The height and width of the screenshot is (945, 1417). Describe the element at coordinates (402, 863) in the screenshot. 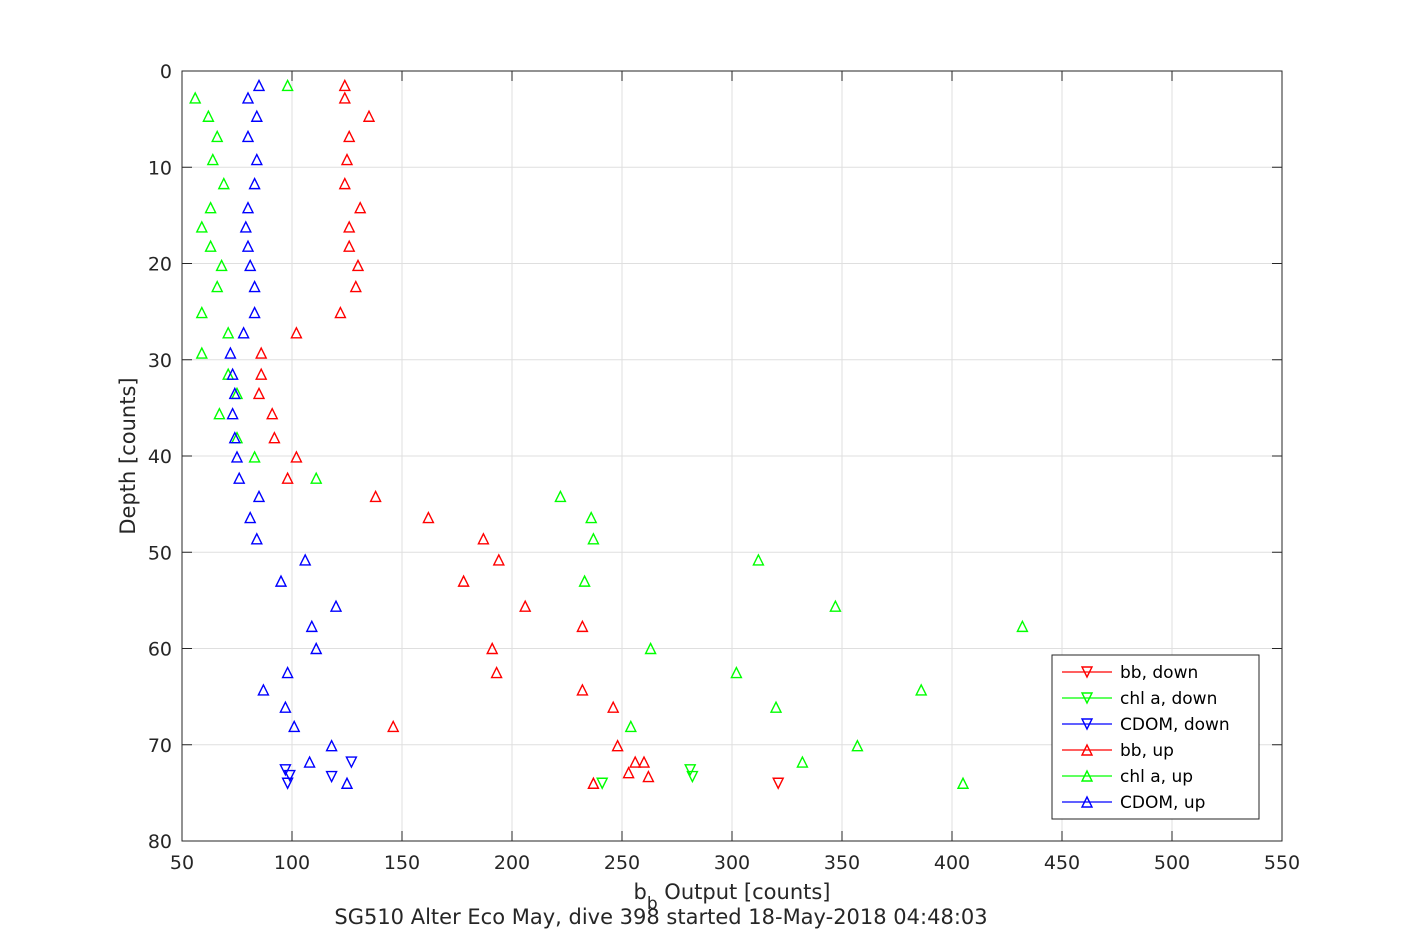

I see `x-tick-label: 150` at that location.